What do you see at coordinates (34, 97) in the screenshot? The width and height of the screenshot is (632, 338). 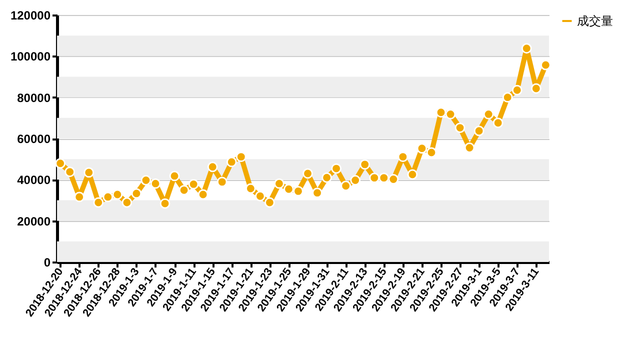 I see `y-tick-label: 80000` at bounding box center [34, 97].